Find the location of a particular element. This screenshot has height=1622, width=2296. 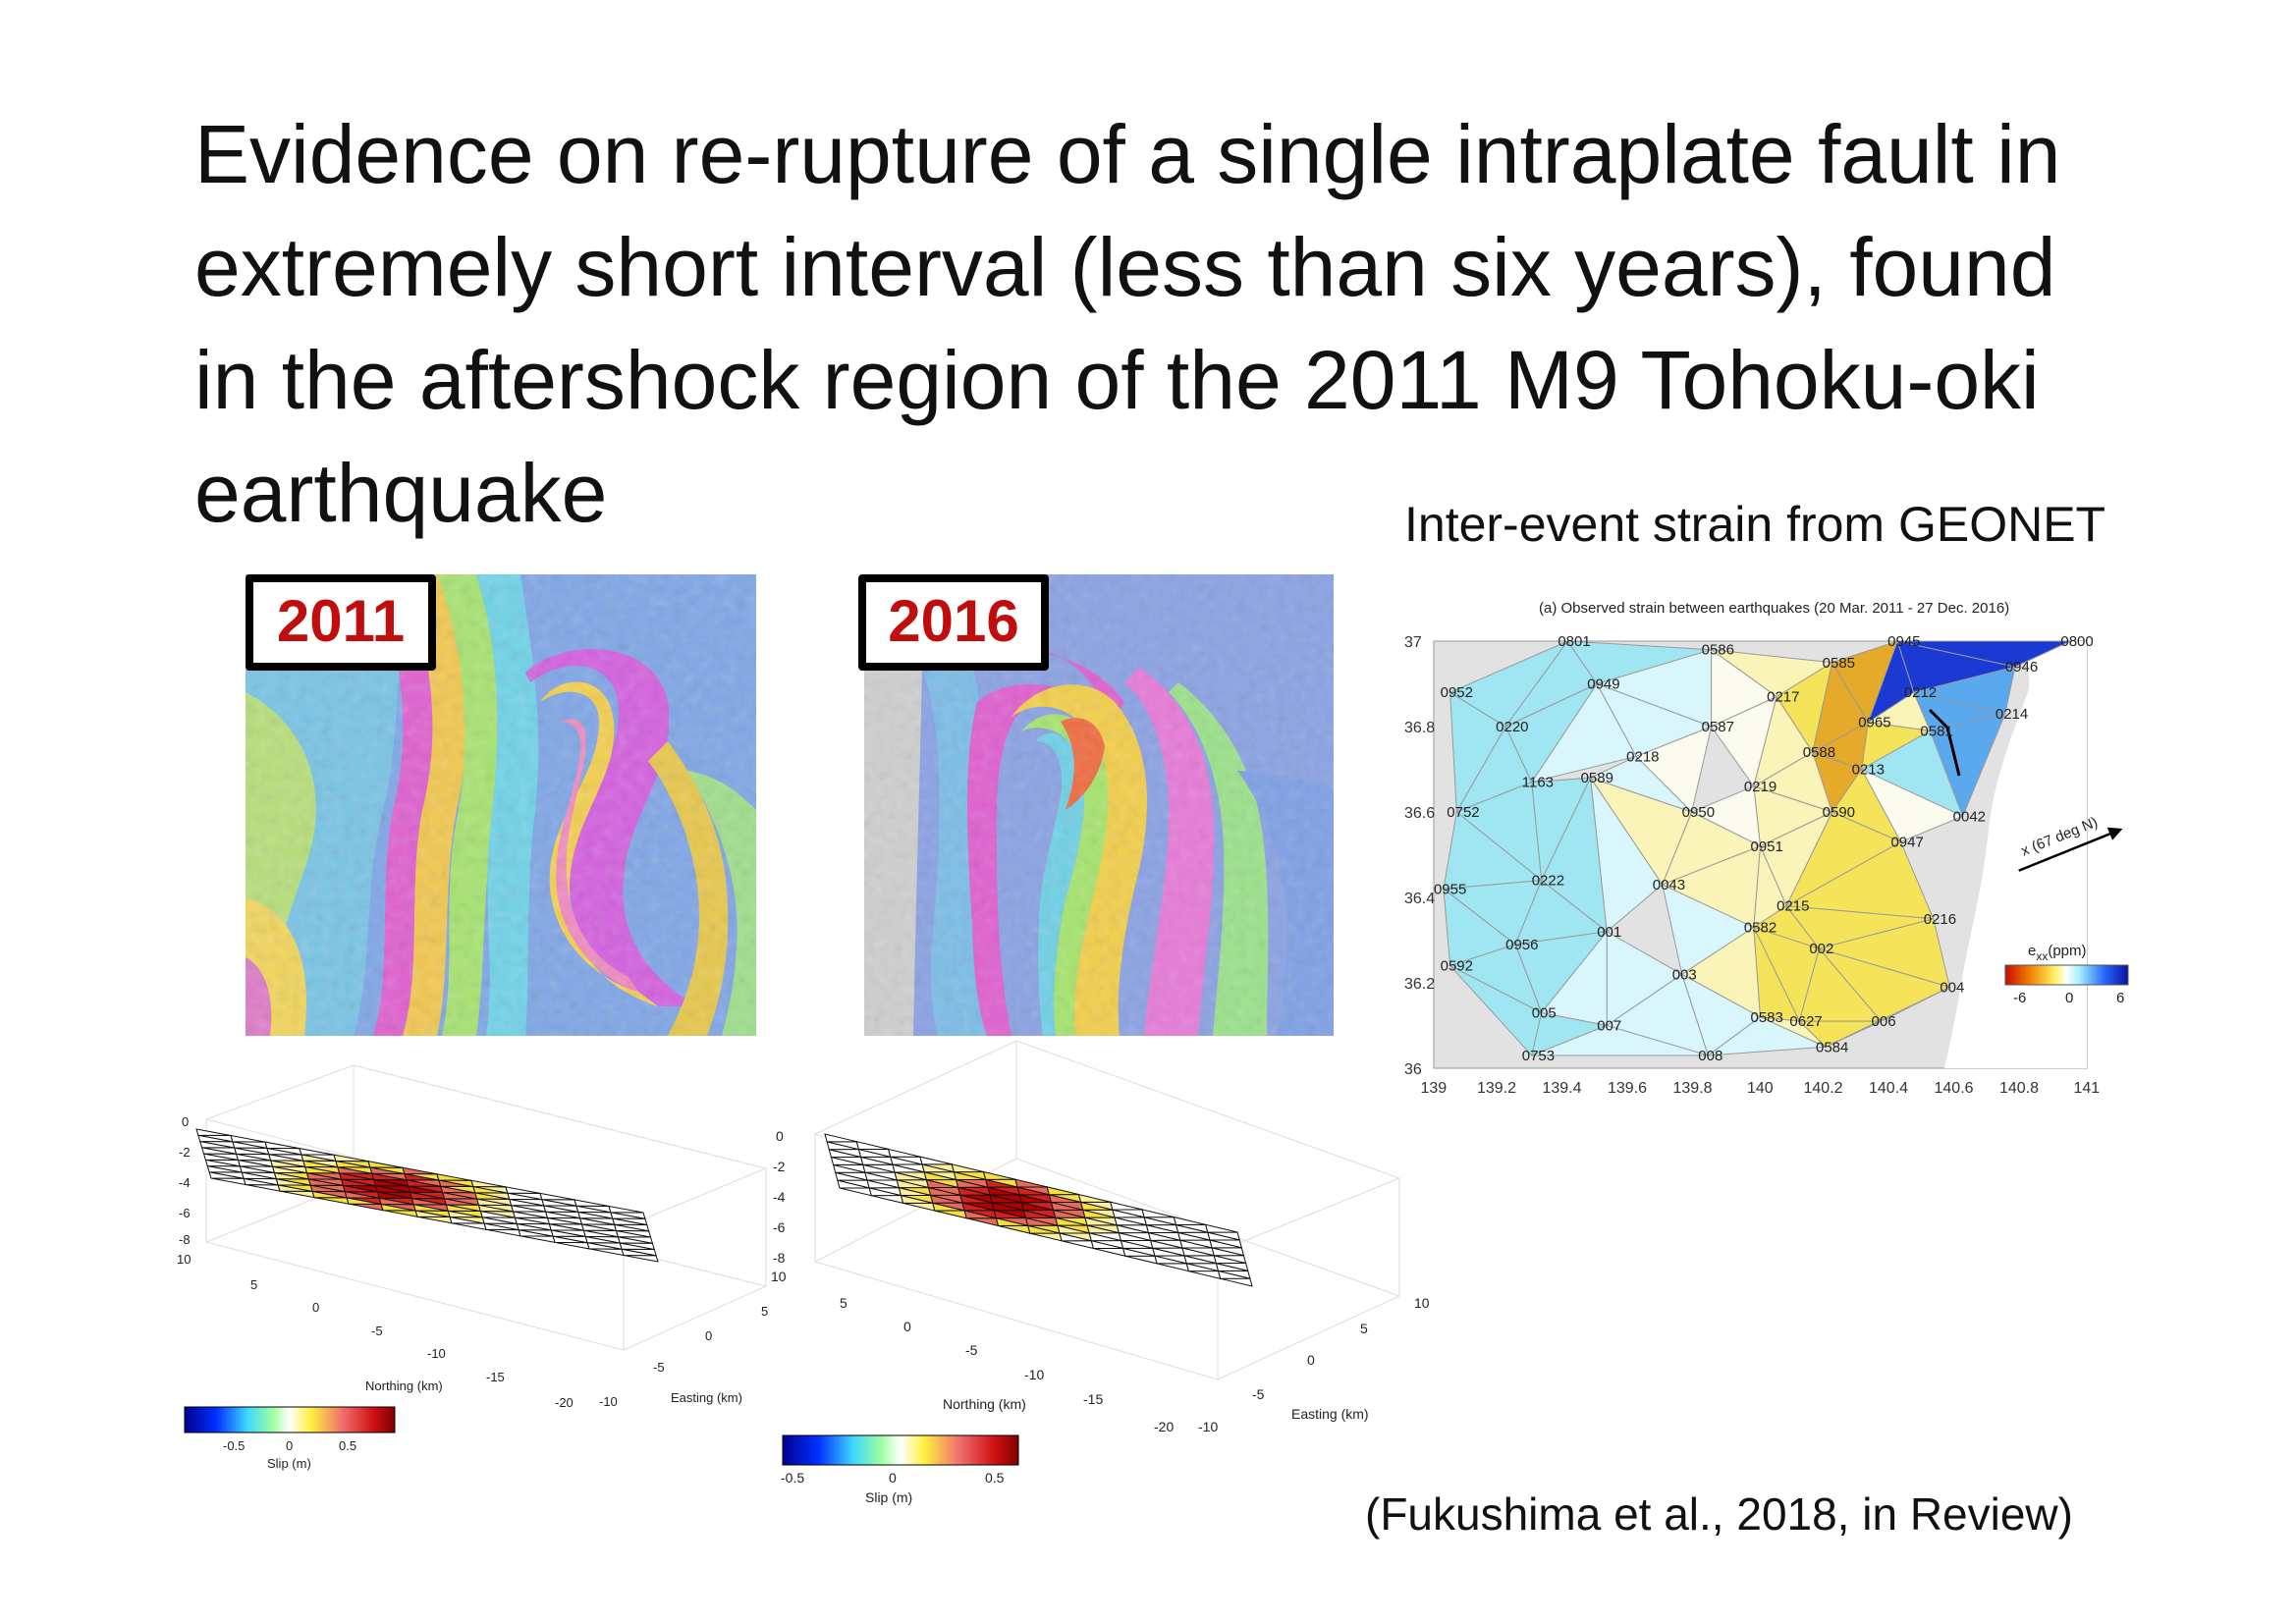

station-label: 0218 is located at coordinates (1642, 756).